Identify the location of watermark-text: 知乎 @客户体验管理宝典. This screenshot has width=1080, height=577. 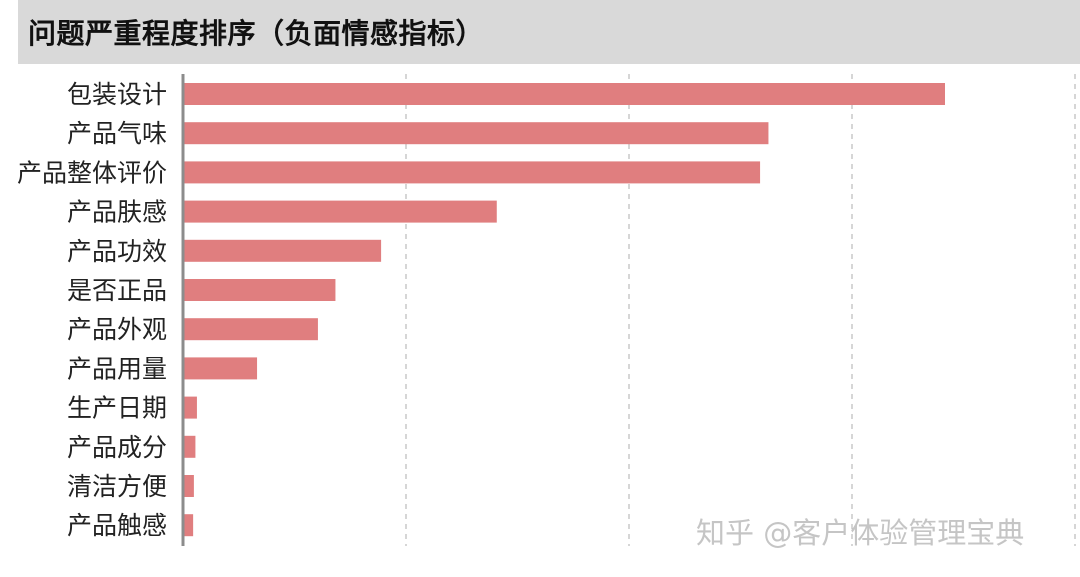
(860, 533).